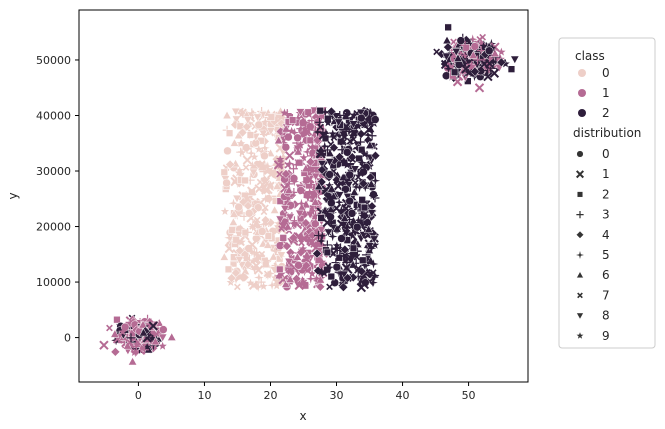  I want to click on y-axis-label: y, so click(13, 195).